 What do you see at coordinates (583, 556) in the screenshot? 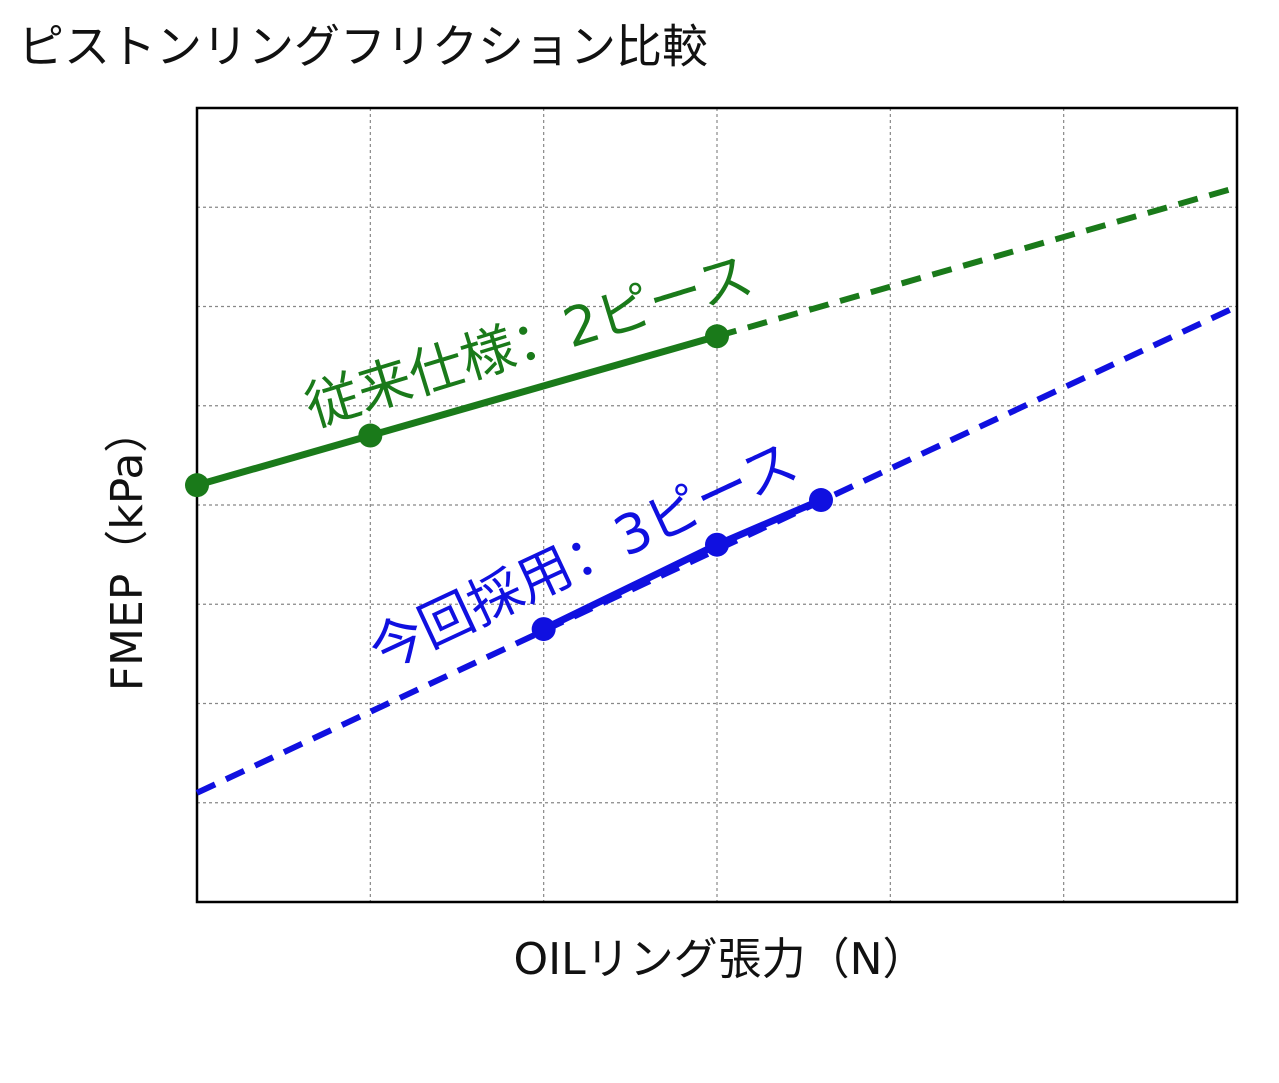
I see `series-label: 今回採用：3ピース` at bounding box center [583, 556].